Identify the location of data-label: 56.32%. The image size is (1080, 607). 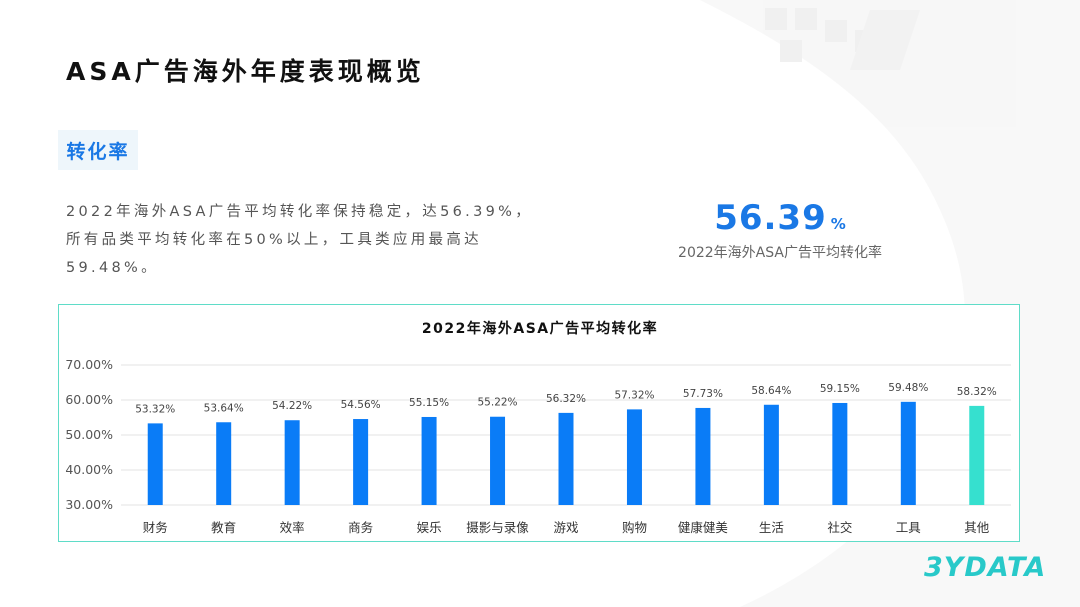
(566, 399).